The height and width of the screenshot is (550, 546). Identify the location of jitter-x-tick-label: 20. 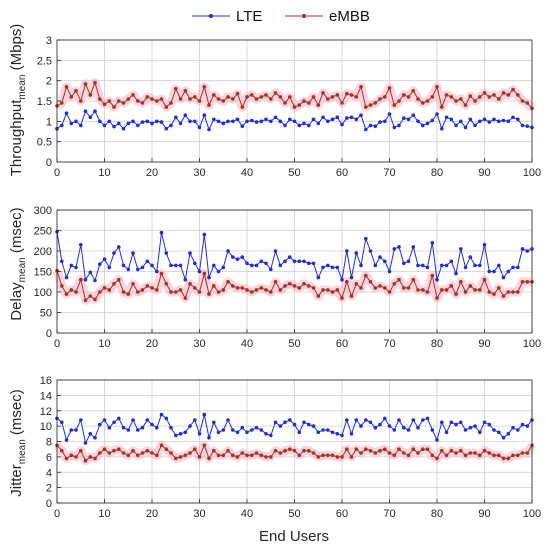
(152, 514).